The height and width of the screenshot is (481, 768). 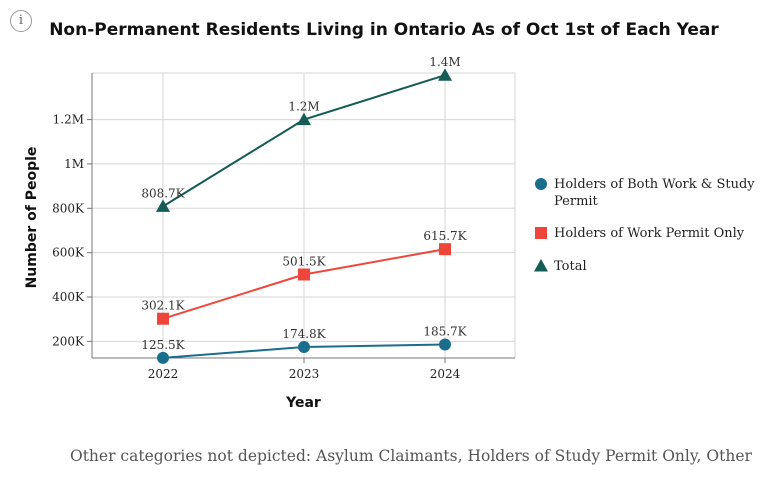 I want to click on legend-label: Total, so click(x=570, y=266).